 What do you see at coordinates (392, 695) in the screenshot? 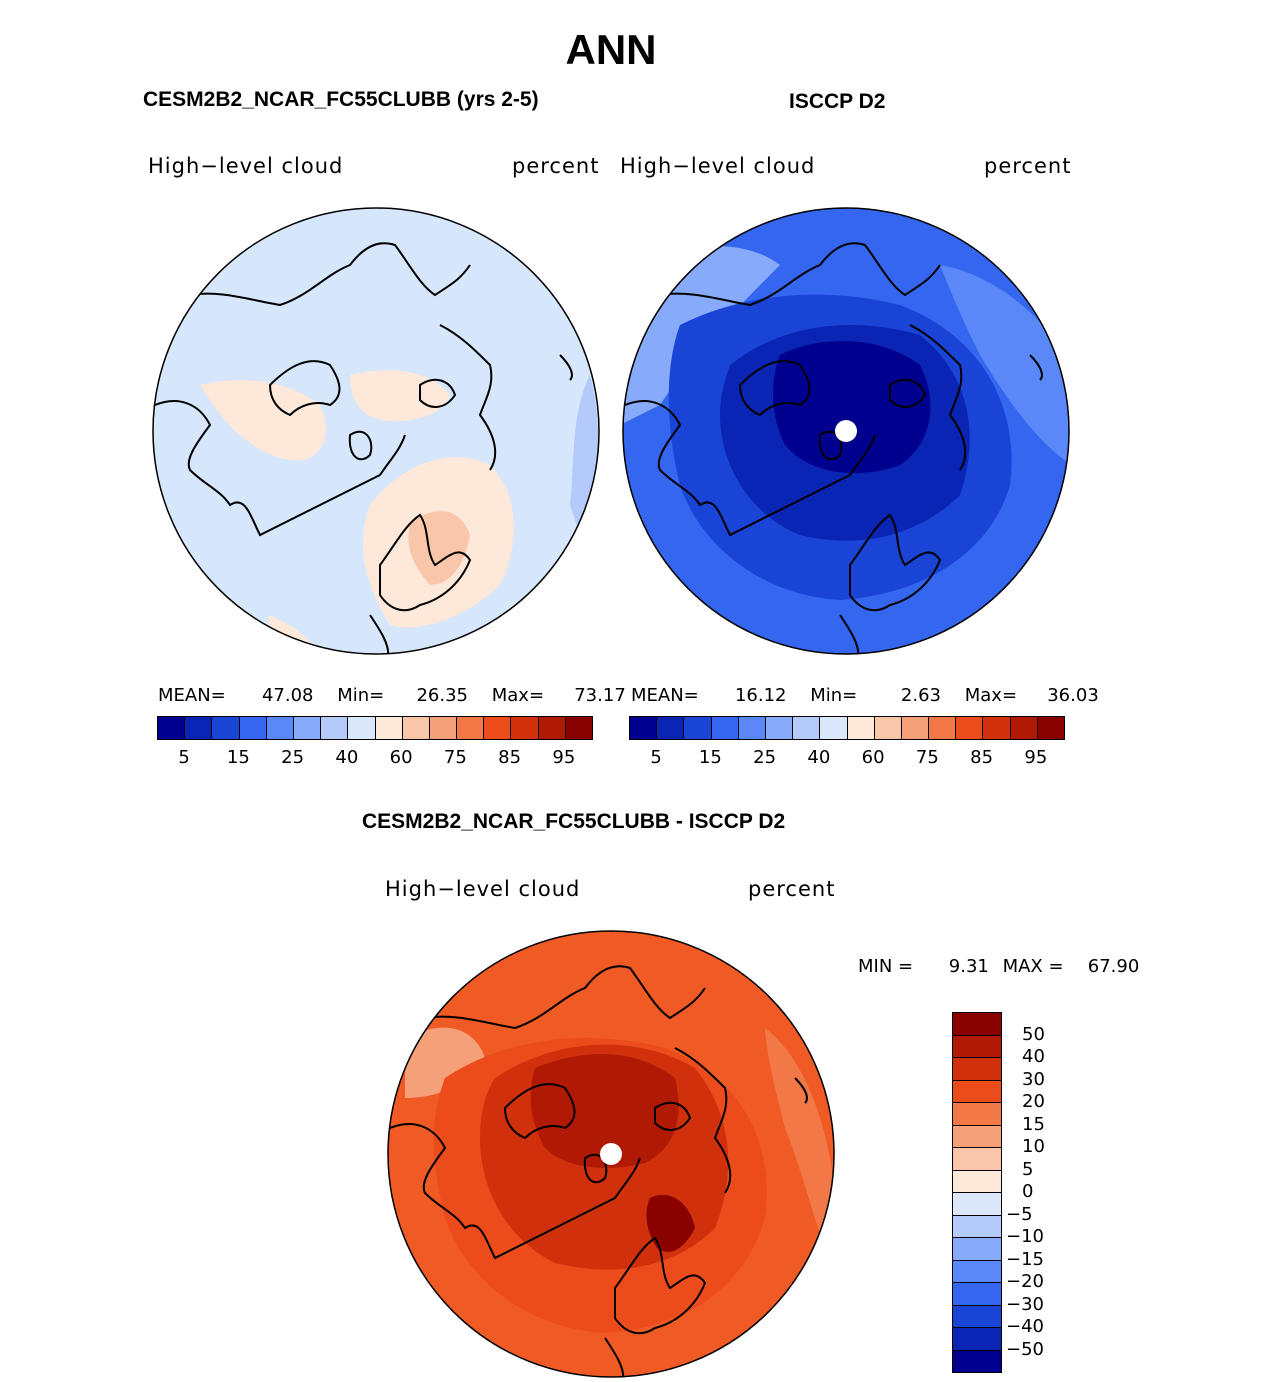
I see `model-stats-line: MEAN= 47.08 Min= 26.35 Max= 73.17` at bounding box center [392, 695].